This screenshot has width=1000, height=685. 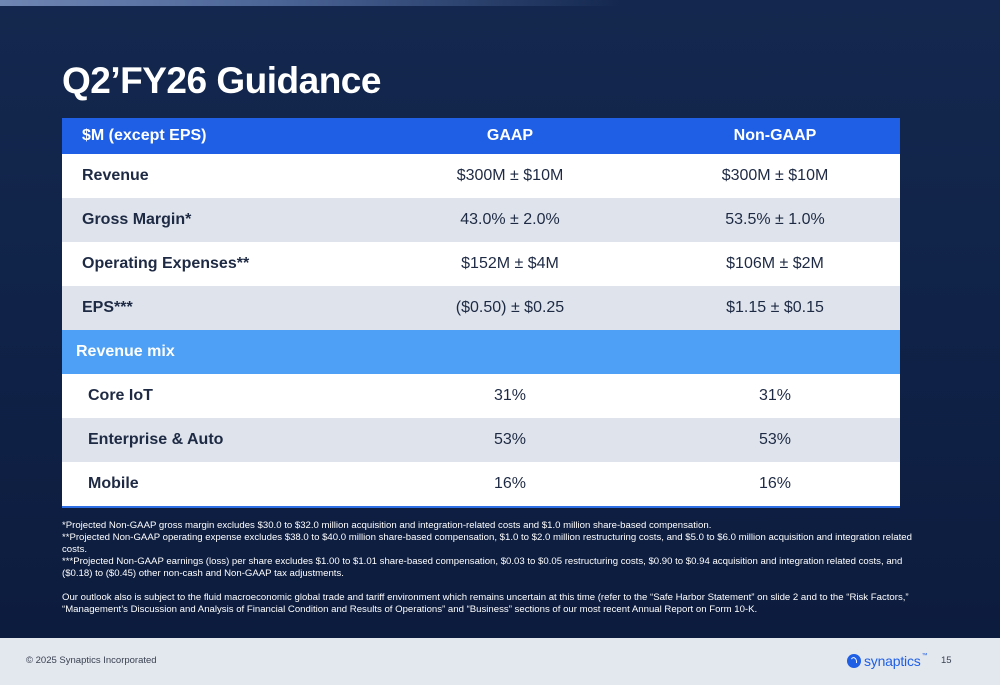 What do you see at coordinates (775, 264) in the screenshot?
I see `non-gaap-value: $106M ± $2M` at bounding box center [775, 264].